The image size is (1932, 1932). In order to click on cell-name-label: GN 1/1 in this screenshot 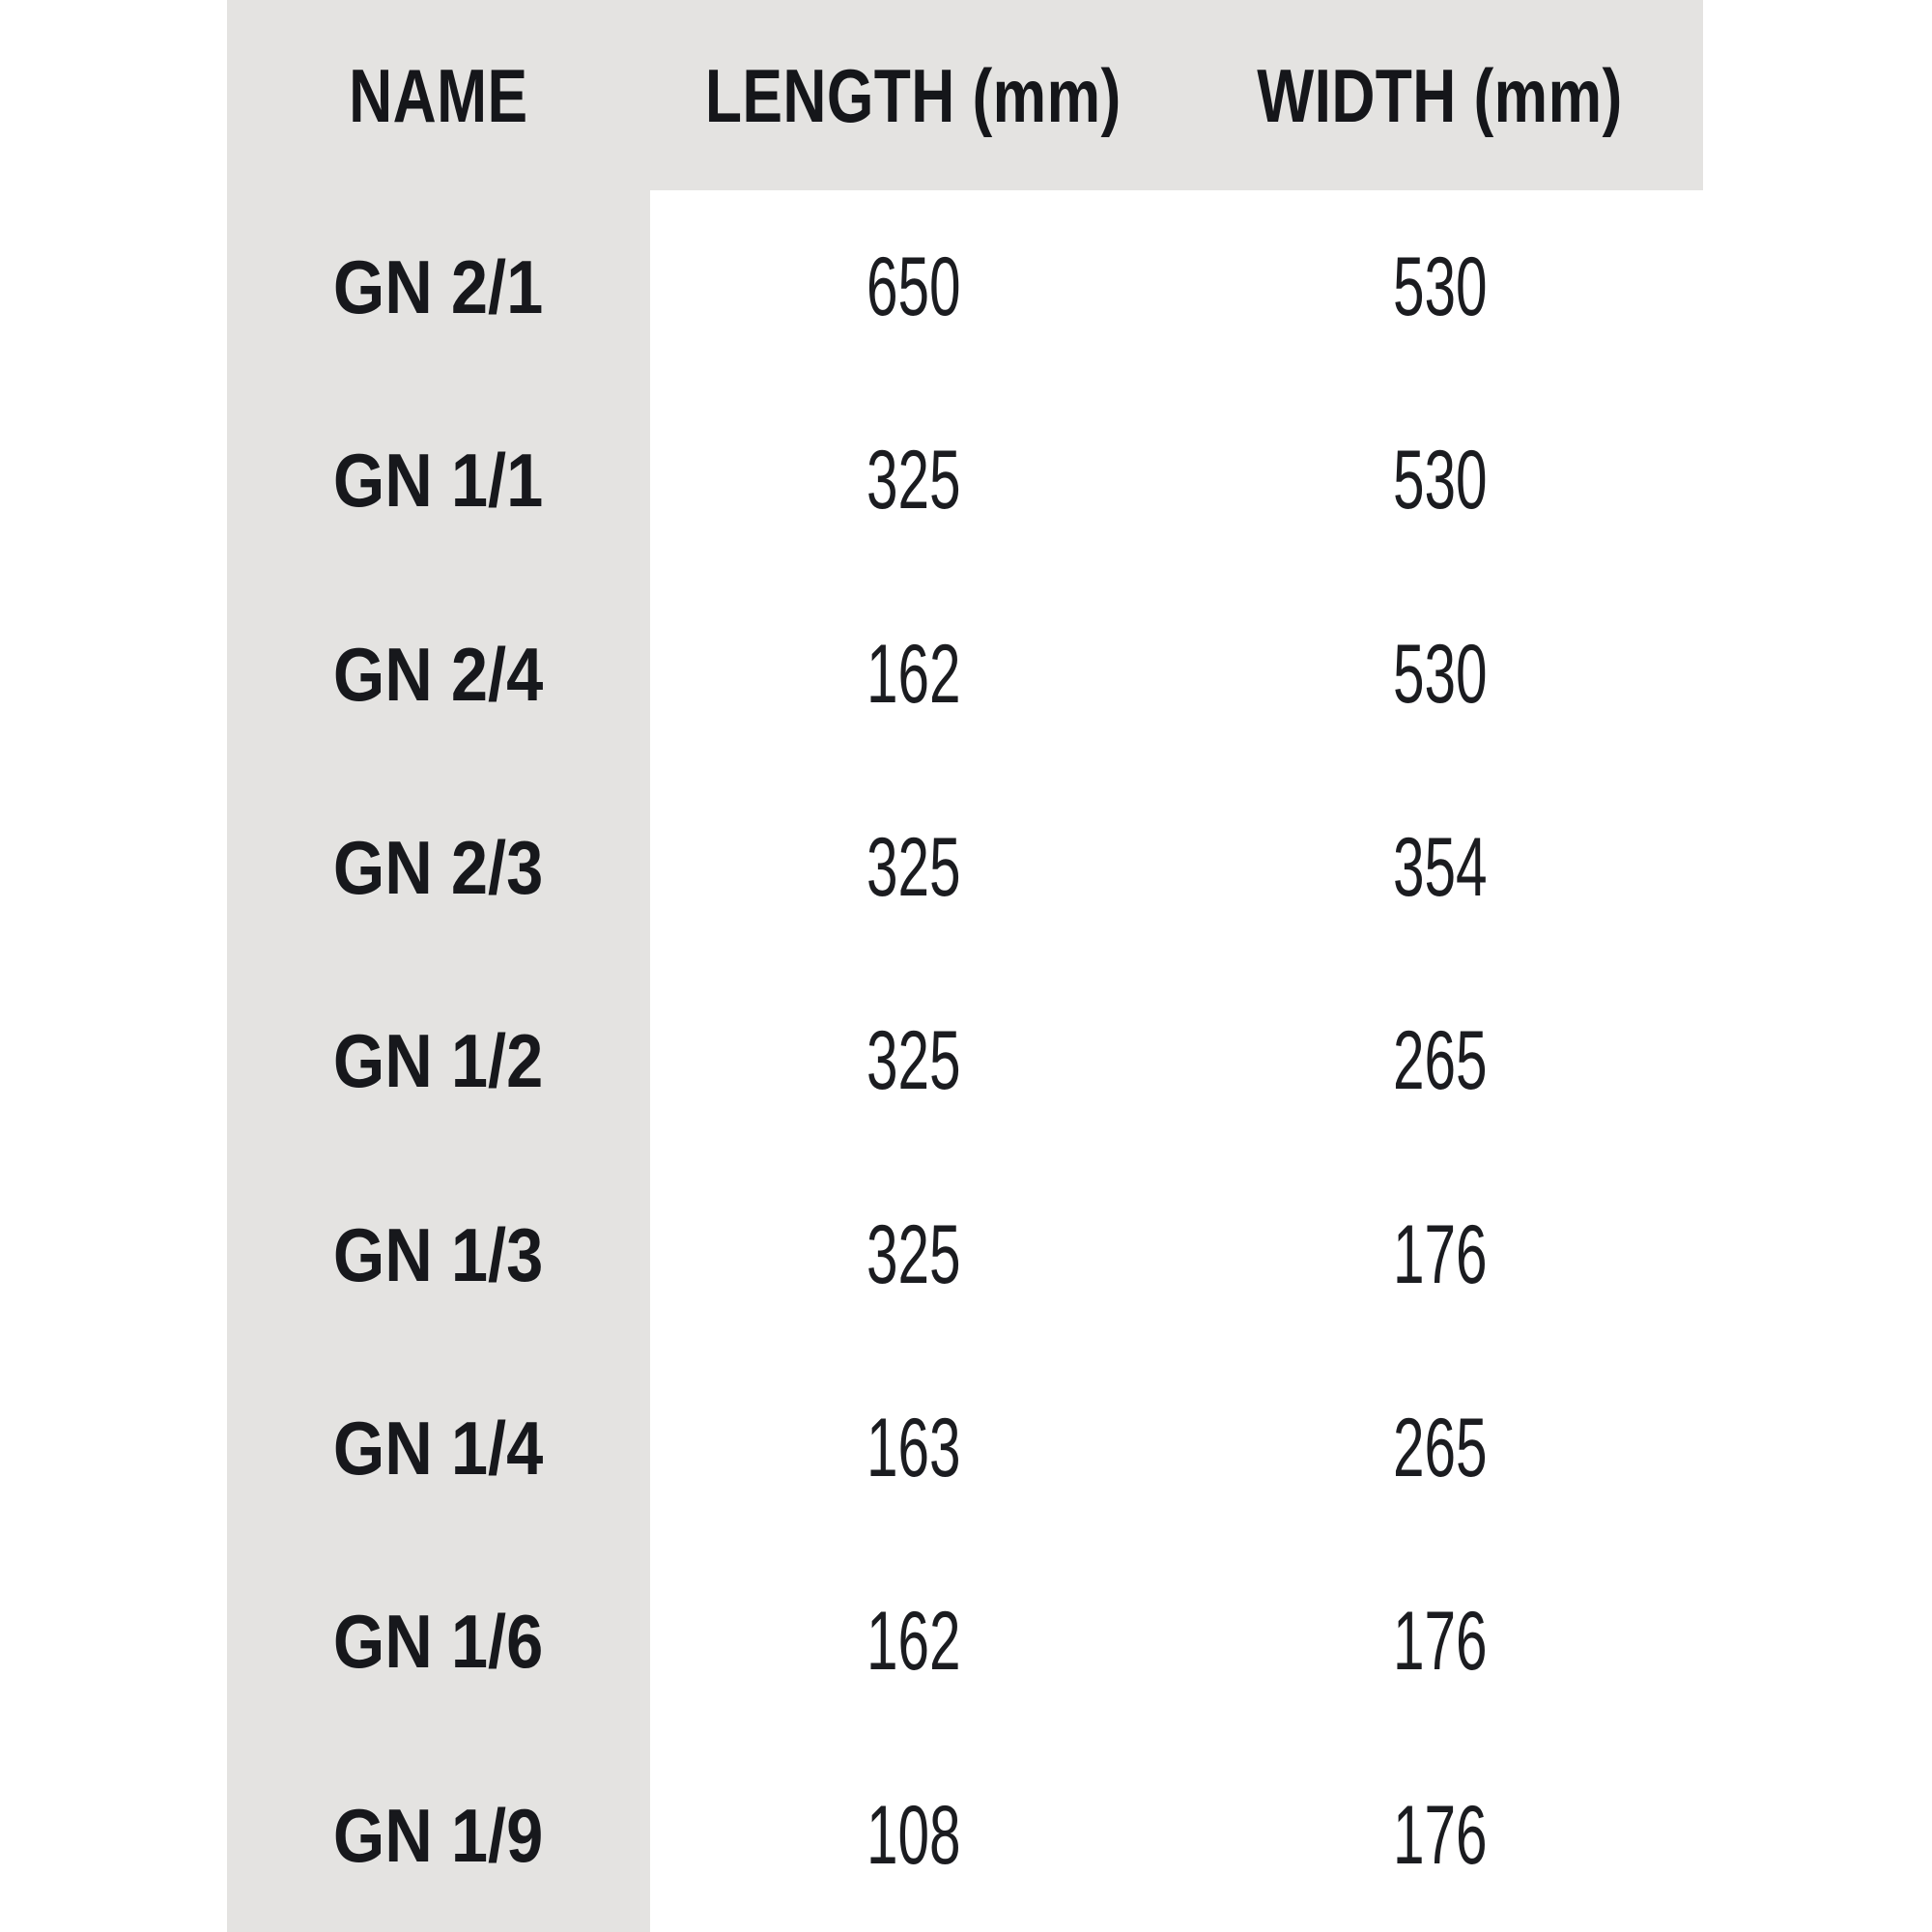, I will do `click(438, 481)`.